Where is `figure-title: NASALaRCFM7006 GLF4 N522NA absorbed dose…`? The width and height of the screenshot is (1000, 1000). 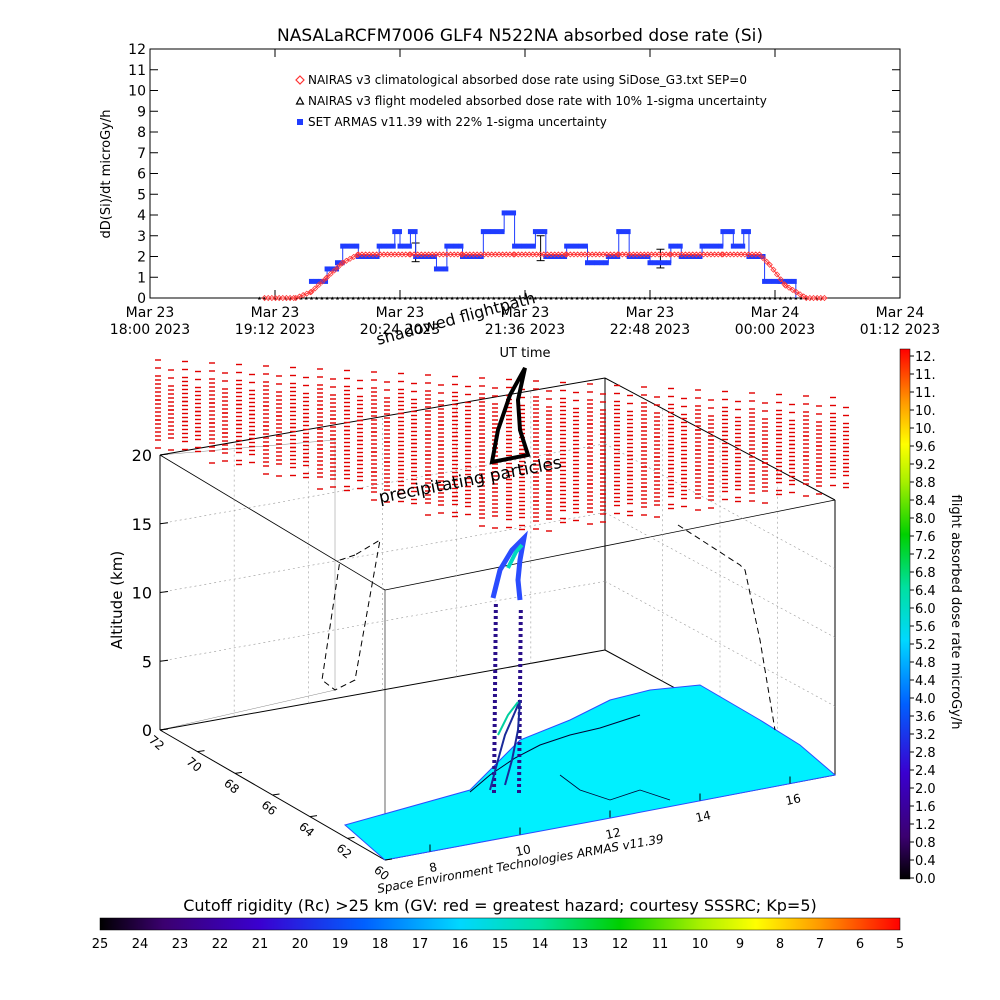
figure-title: NASALaRCFM7006 GLF4 N522NA absorbed dose… is located at coordinates (520, 36).